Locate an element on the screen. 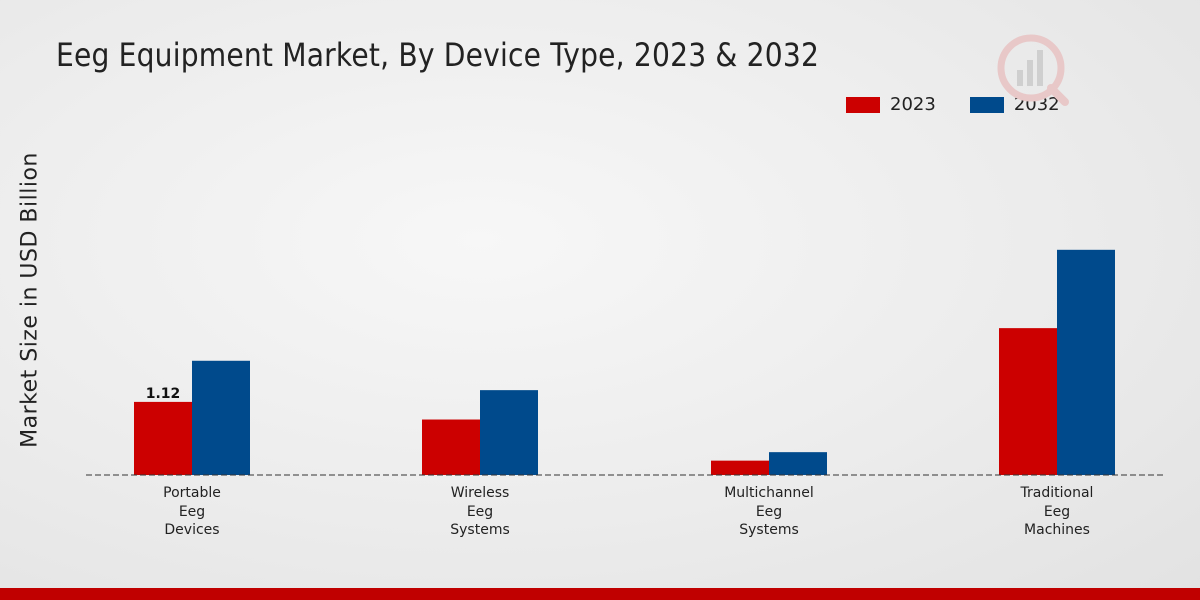 This screenshot has height=600, width=1200. x-tick-label-wireless-eeg-systems: Wireless Eeg Systems is located at coordinates (480, 511).